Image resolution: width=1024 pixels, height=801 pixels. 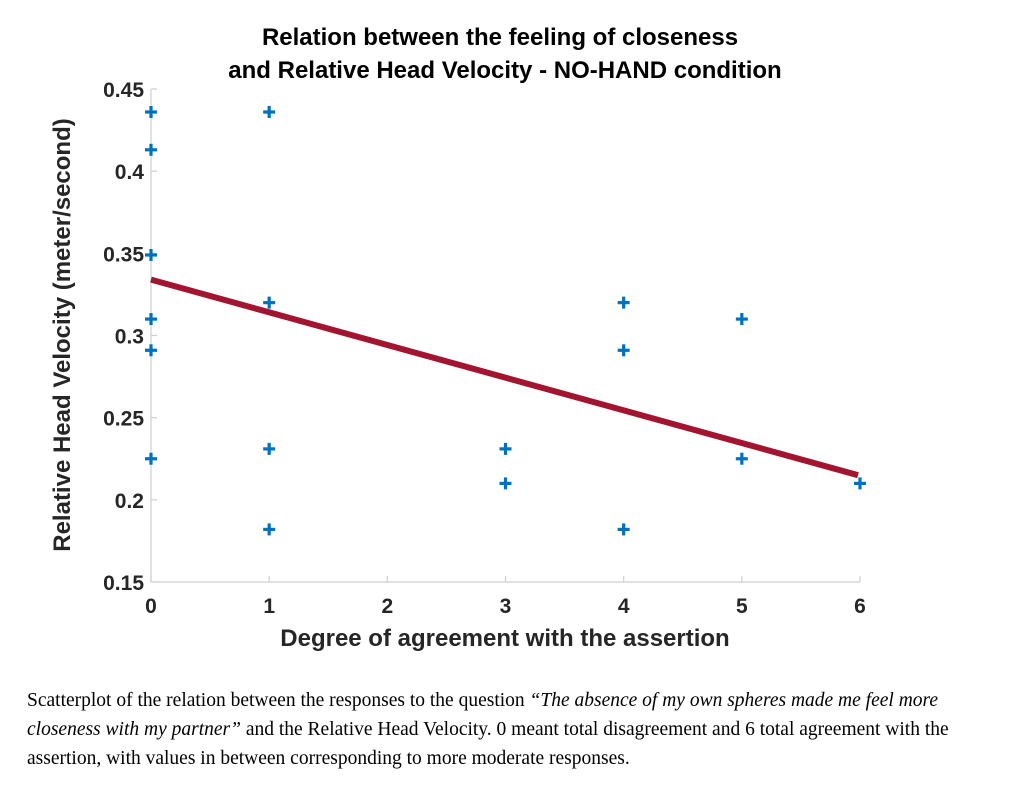 I want to click on x-tick-label: 6, so click(x=860, y=606).